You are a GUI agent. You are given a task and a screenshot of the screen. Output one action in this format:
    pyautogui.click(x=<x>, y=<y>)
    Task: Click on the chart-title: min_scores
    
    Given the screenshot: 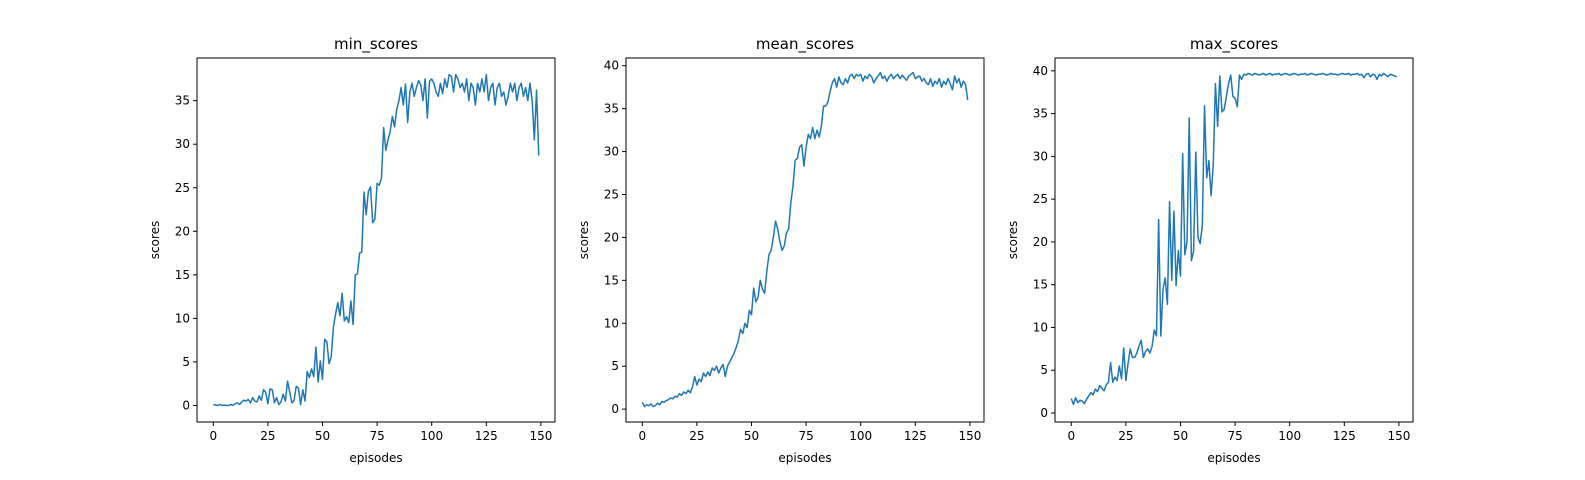 What is the action you would take?
    pyautogui.click(x=376, y=44)
    